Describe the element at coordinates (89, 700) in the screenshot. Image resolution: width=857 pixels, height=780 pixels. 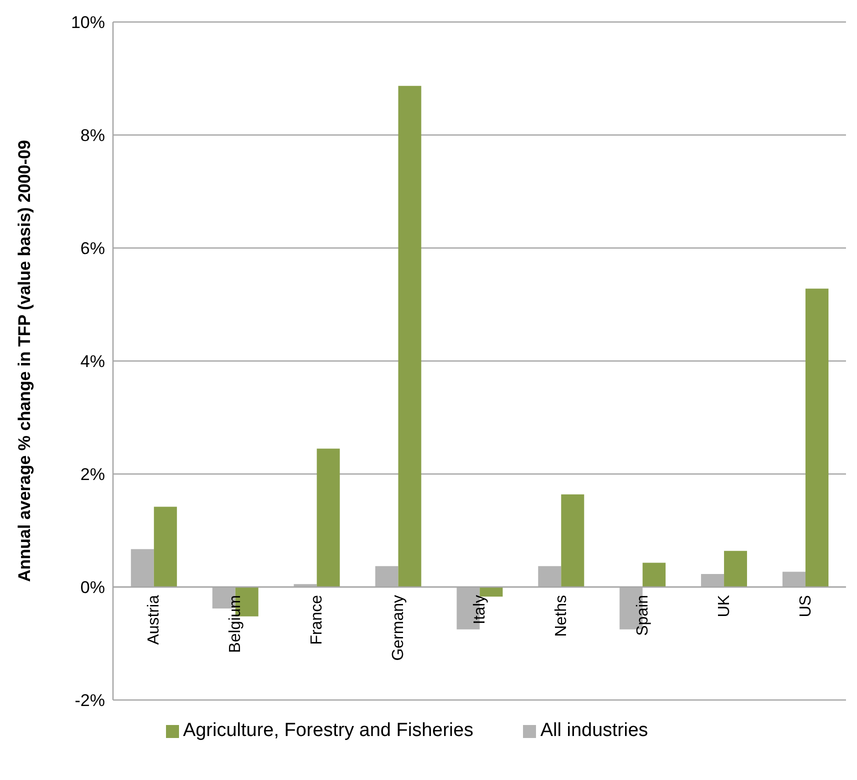
I see `y-tick-label: -2%` at that location.